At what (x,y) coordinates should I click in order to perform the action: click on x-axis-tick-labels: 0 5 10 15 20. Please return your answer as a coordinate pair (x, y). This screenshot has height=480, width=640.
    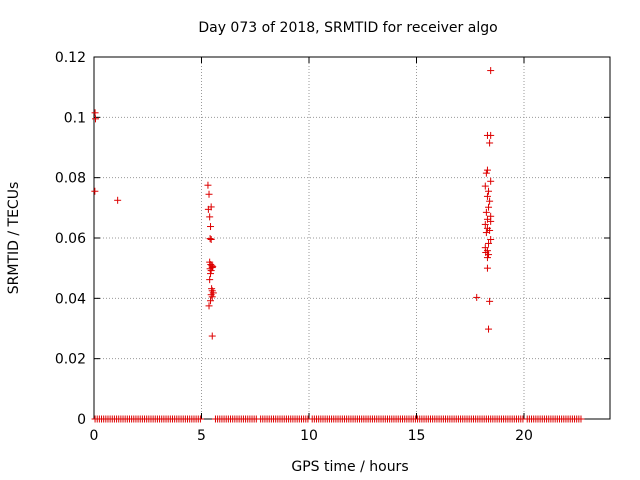
    Looking at the image, I should click on (311, 436).